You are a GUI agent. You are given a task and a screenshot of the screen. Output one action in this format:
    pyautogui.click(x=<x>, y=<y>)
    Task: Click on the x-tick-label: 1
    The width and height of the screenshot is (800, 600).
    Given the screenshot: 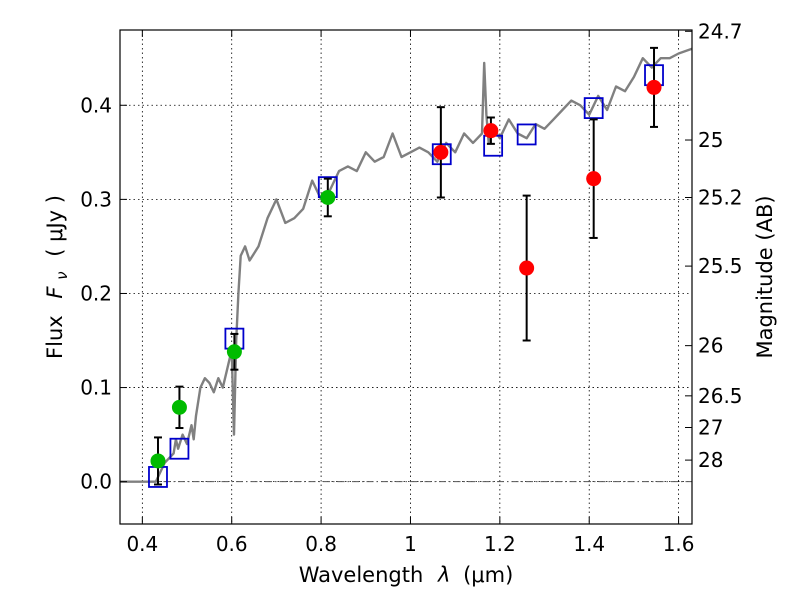 What is the action you would take?
    pyautogui.click(x=410, y=544)
    